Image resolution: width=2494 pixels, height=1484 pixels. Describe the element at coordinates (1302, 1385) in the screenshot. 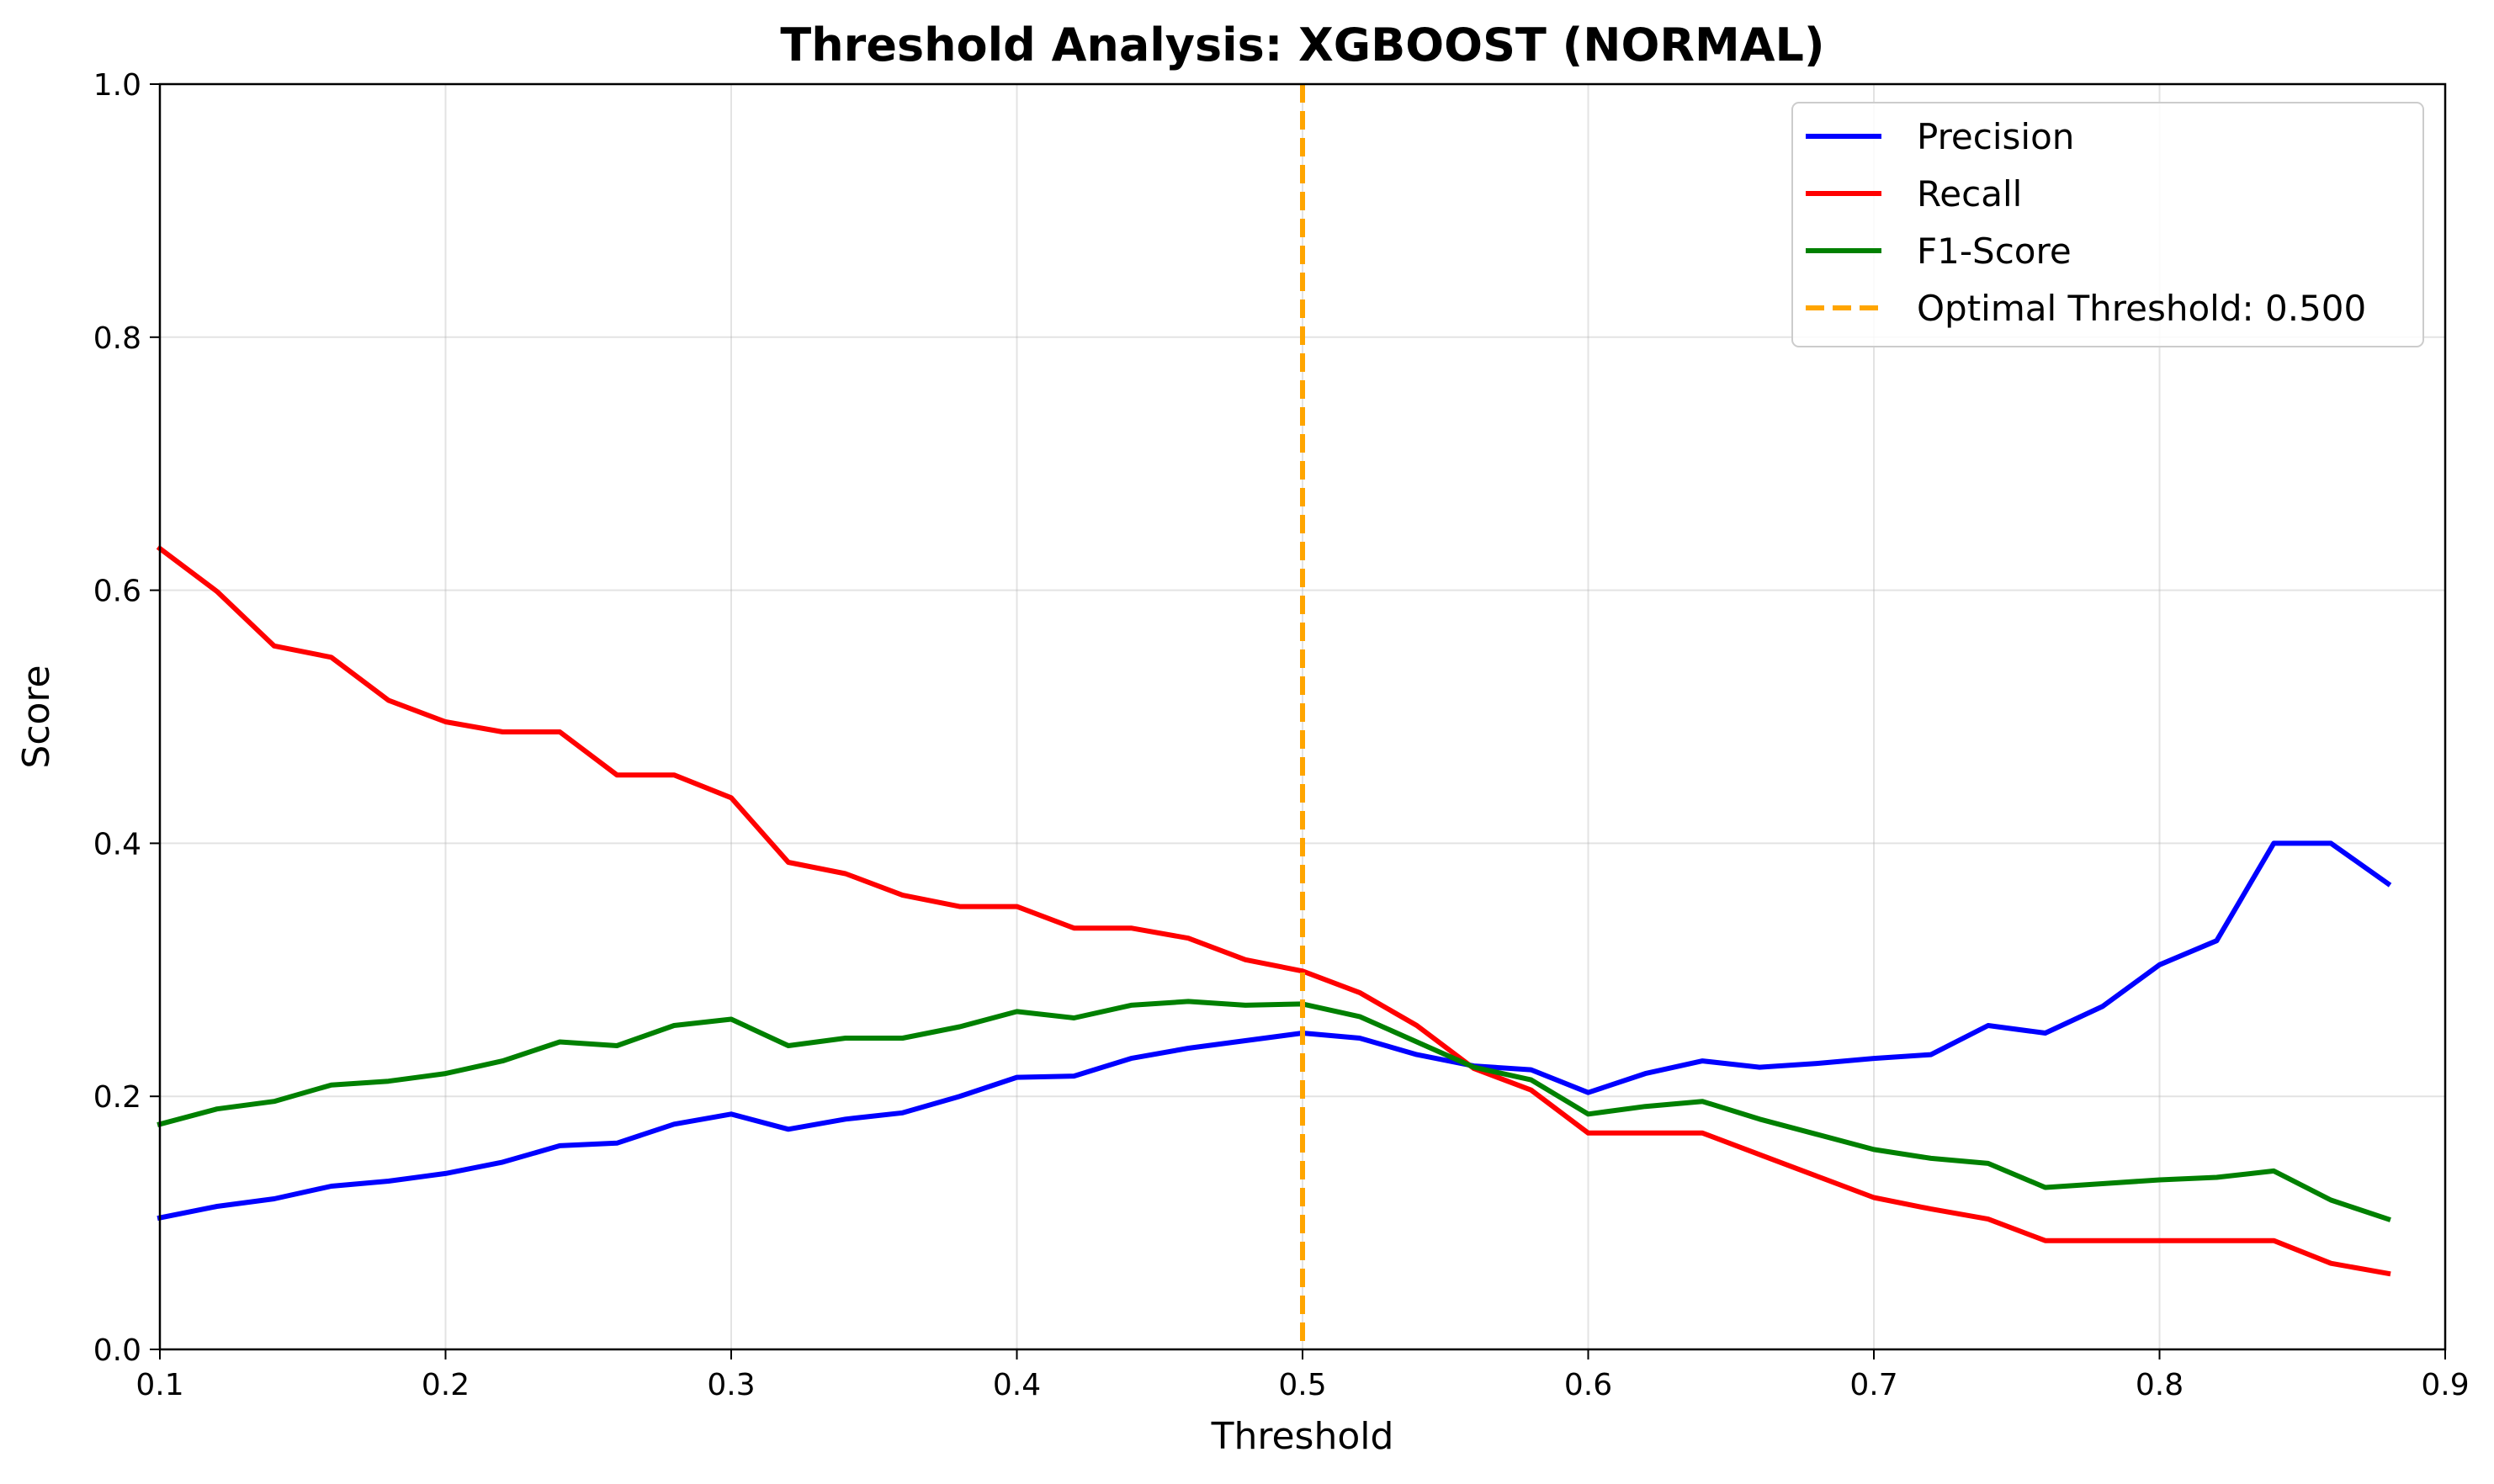

I see `x-tick-label: 0.5` at that location.